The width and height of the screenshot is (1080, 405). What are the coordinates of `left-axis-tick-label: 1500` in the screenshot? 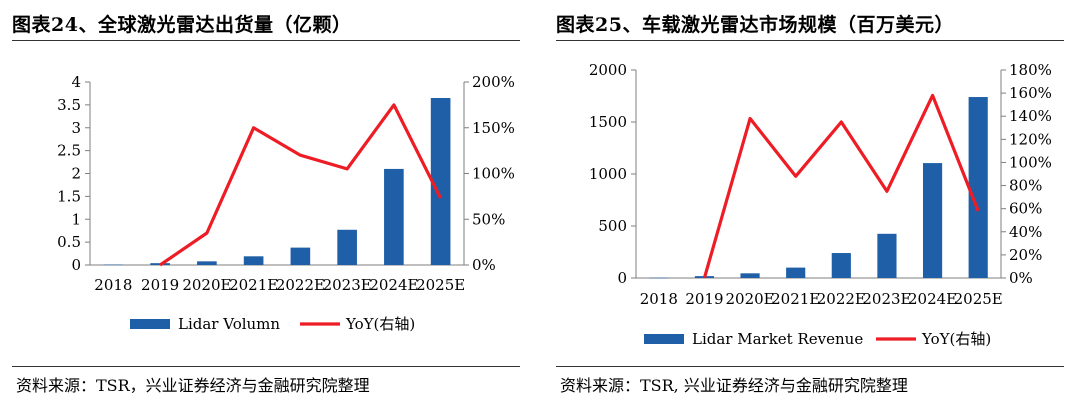 It's located at (608, 122).